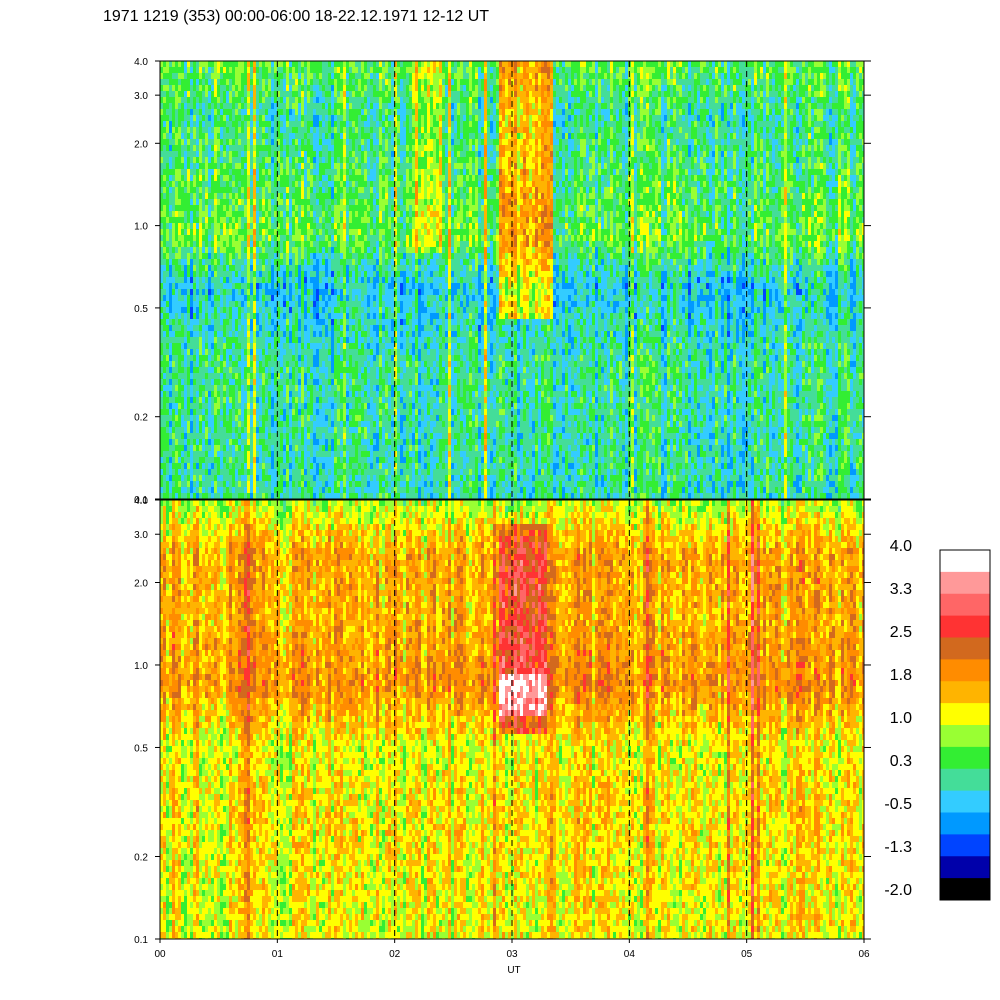 This screenshot has width=1000, height=1000. What do you see at coordinates (901, 718) in the screenshot?
I see `colorbar-tick-label: 1.0` at bounding box center [901, 718].